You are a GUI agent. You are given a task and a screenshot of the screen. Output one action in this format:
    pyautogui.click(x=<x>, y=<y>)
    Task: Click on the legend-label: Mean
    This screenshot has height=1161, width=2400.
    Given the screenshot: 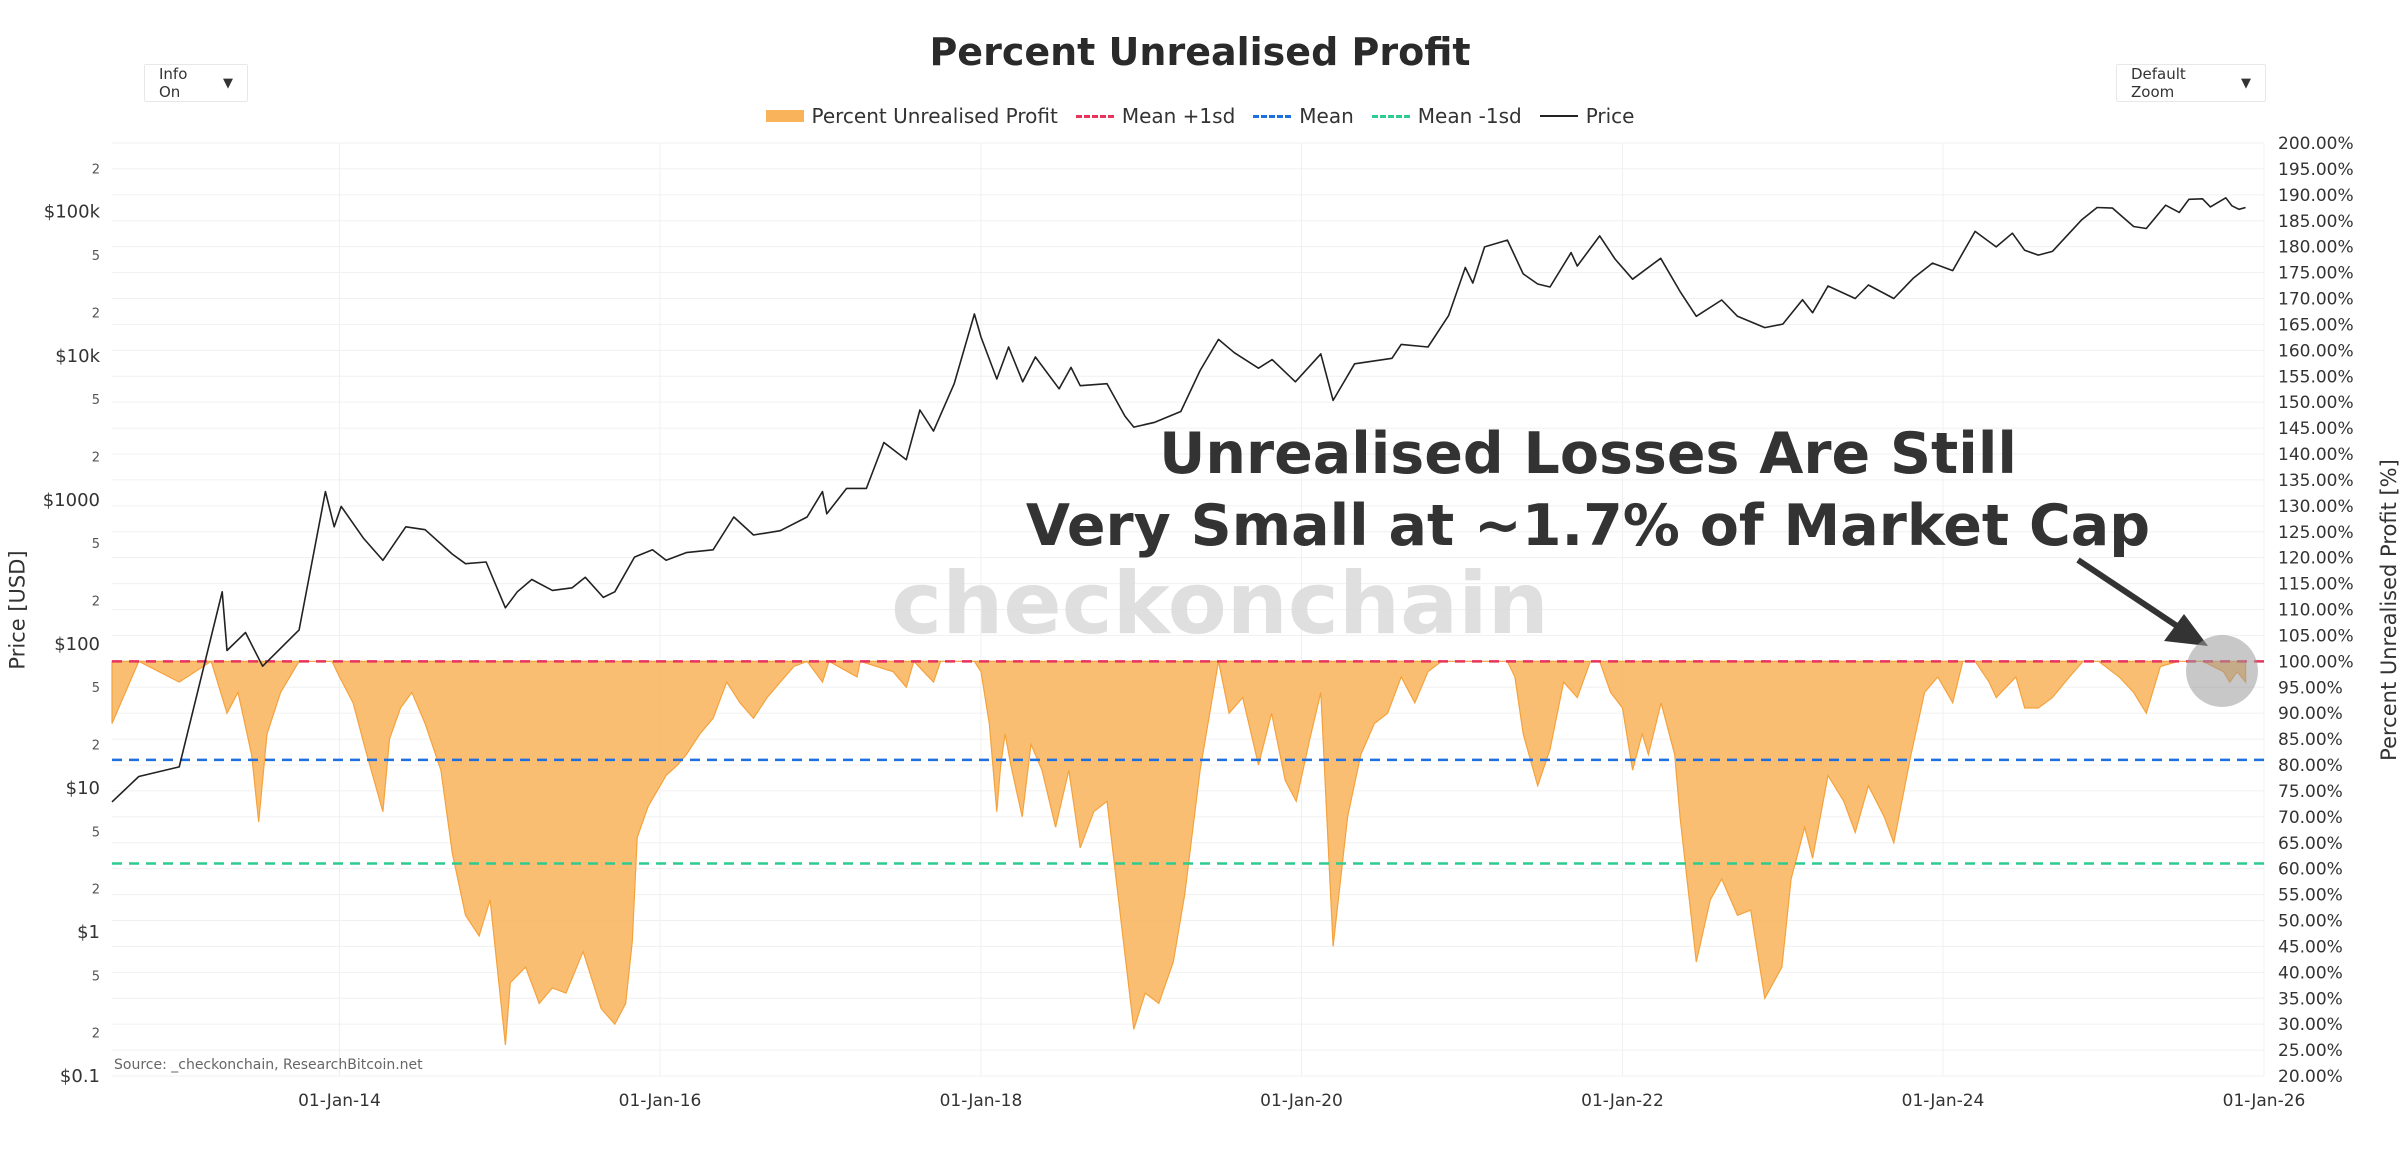 What is the action you would take?
    pyautogui.click(x=1326, y=116)
    